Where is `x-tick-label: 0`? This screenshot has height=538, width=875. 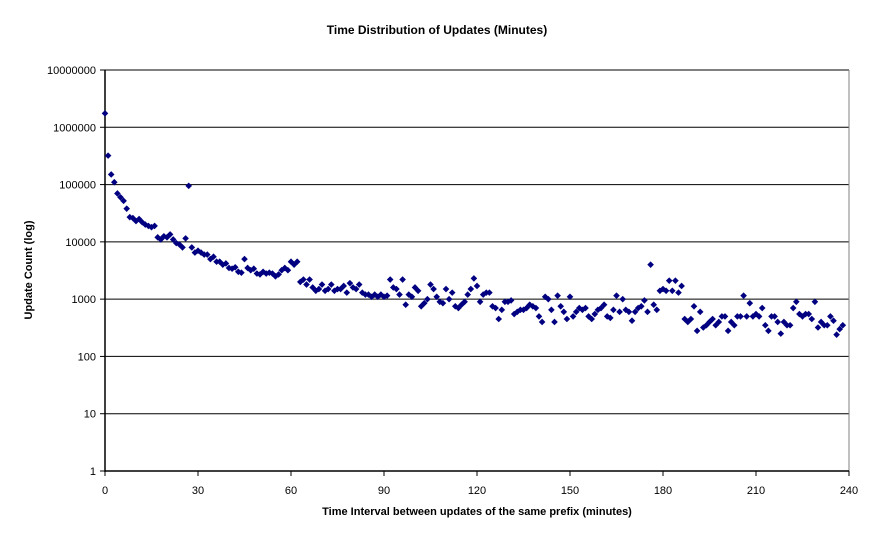
x-tick-label: 0 is located at coordinates (105, 491).